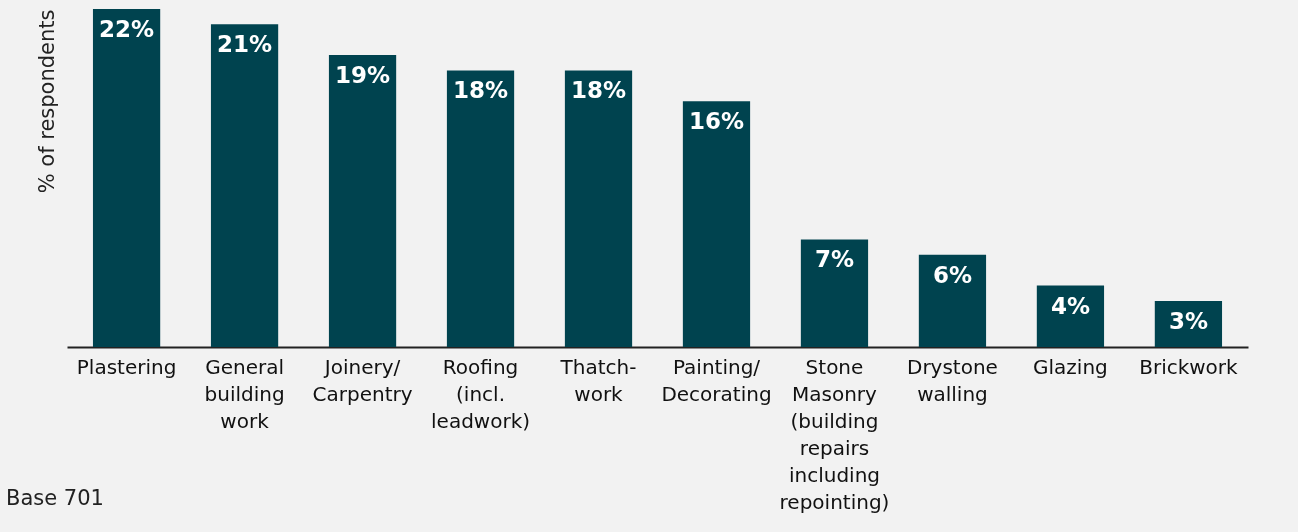 Image resolution: width=1298 pixels, height=532 pixels. Describe the element at coordinates (598, 380) in the screenshot. I see `x-tick-label: Thatch-work` at that location.